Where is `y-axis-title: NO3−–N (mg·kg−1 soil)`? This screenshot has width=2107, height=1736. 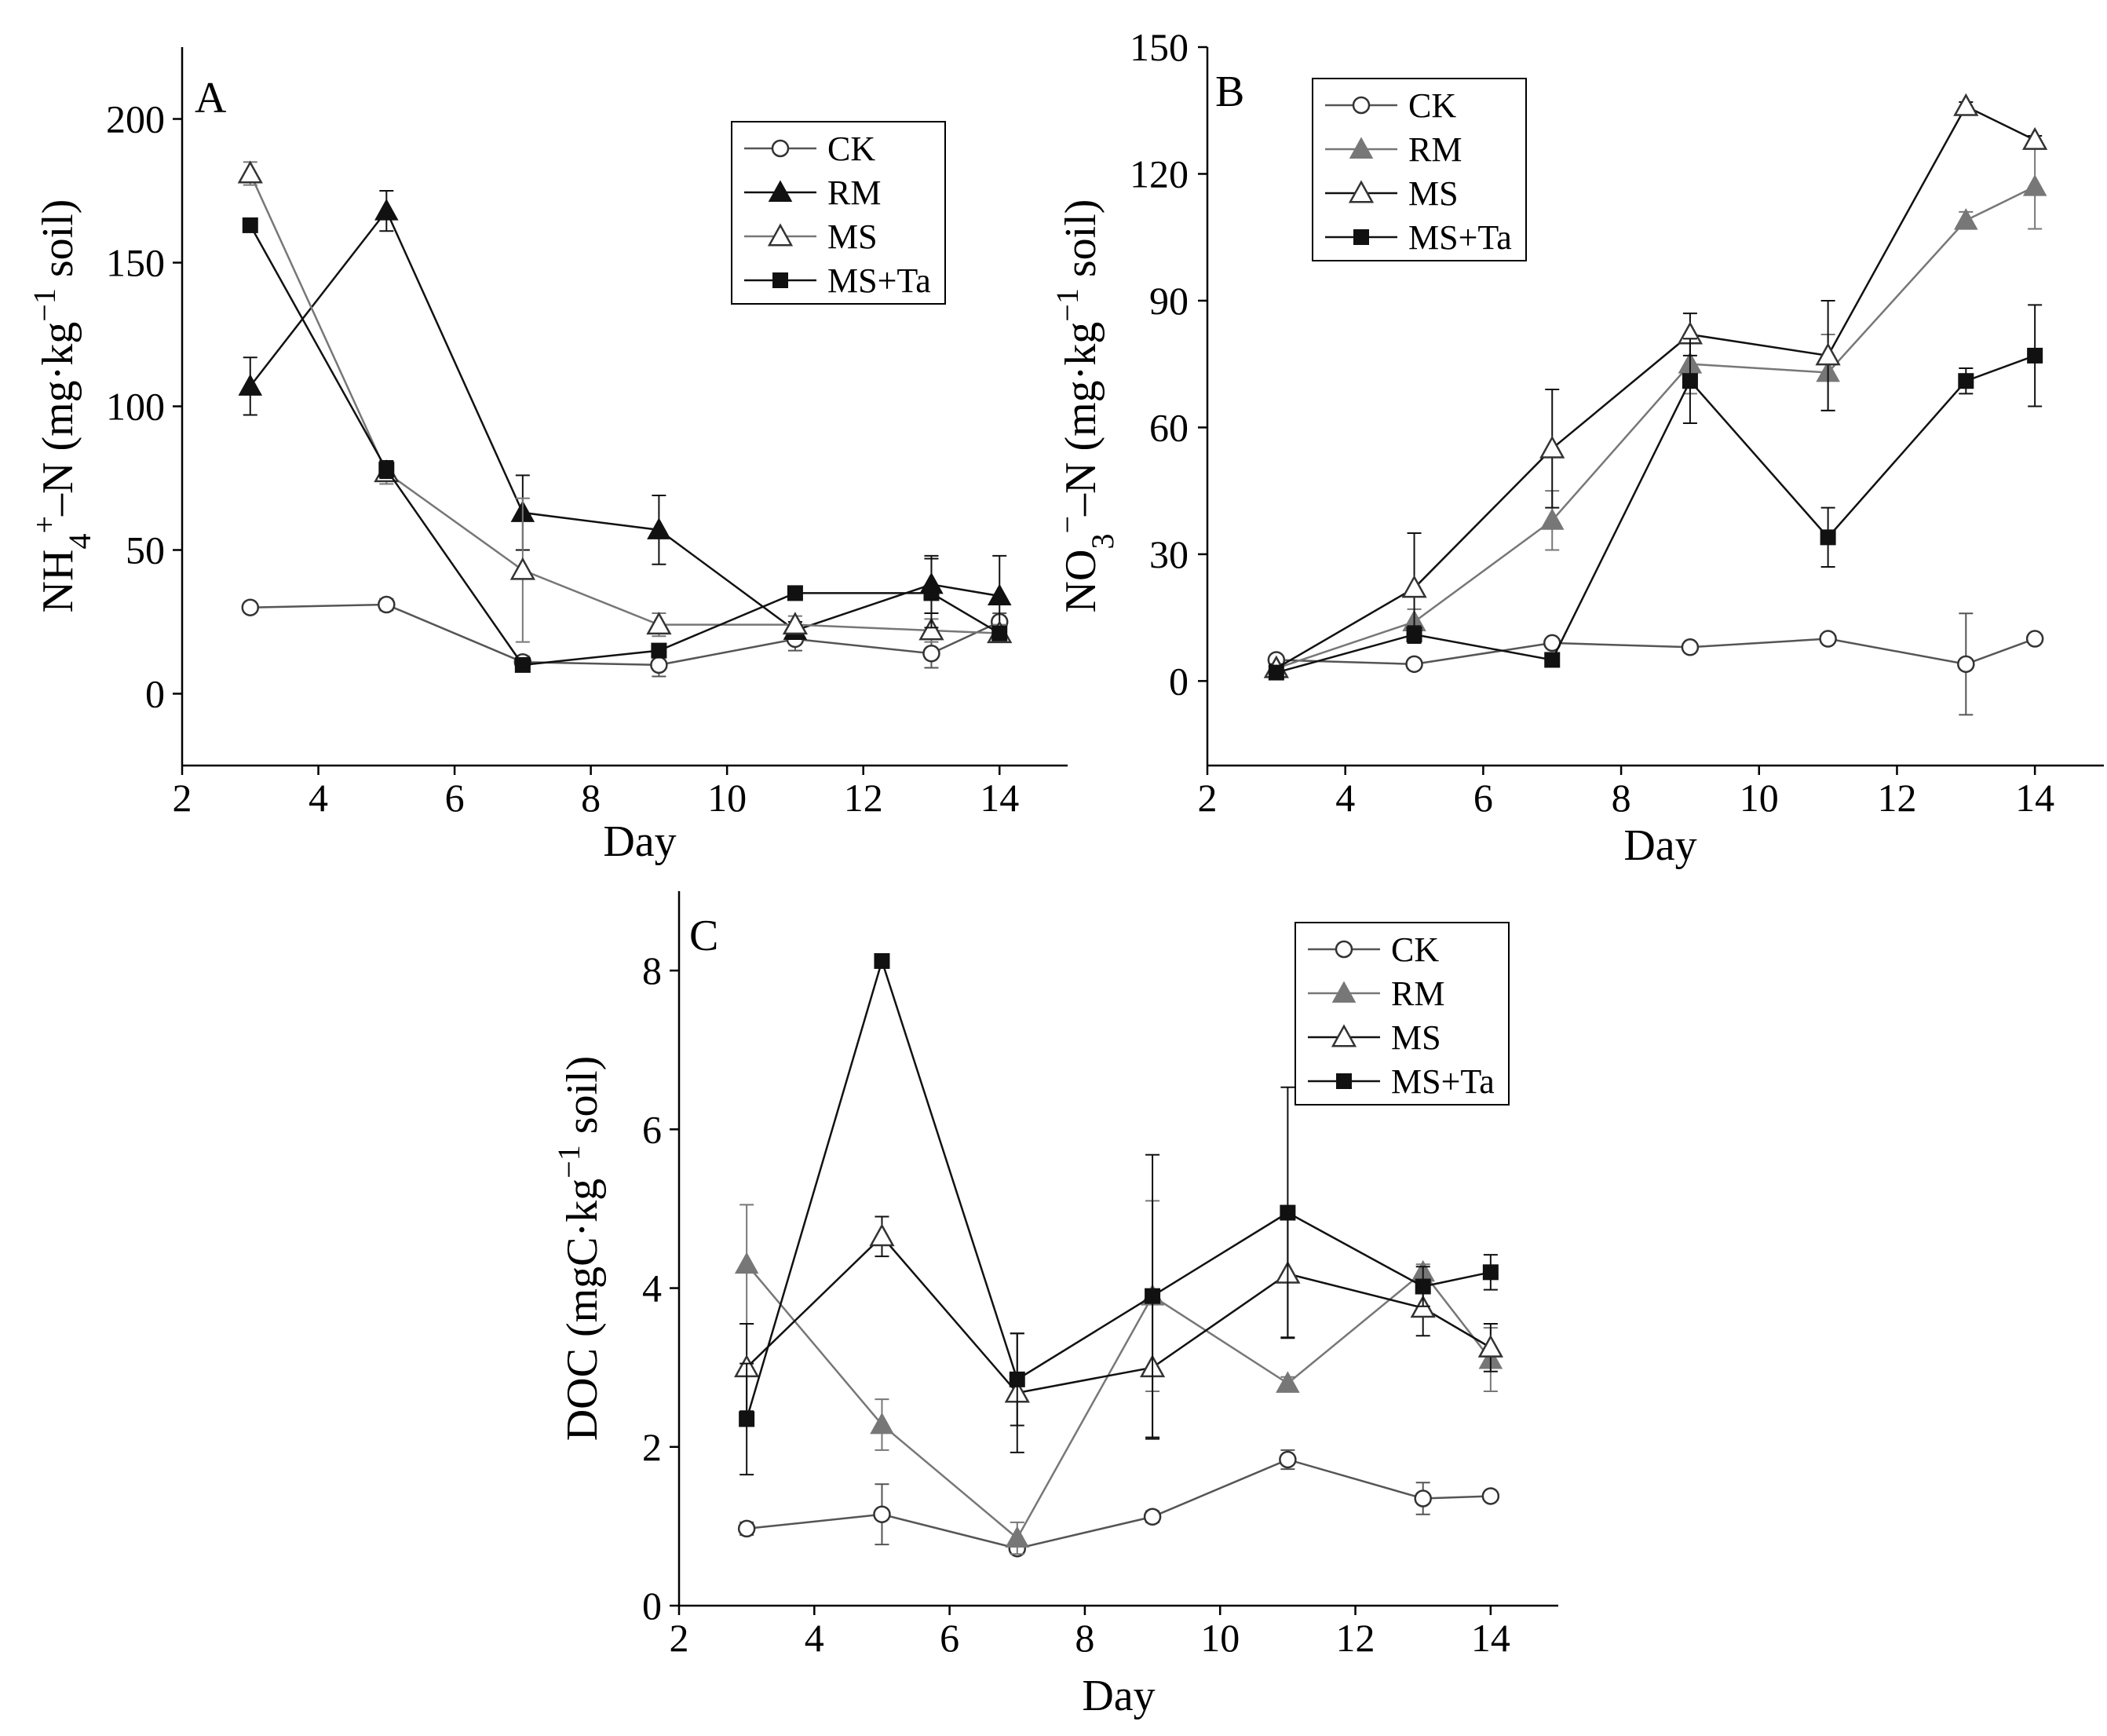 y-axis-title: NO3−–N (mg·kg−1 soil) is located at coordinates (1085, 406).